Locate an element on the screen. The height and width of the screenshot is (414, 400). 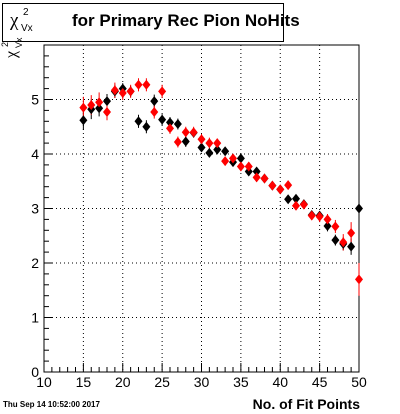
x-tick-label: 30 is located at coordinates (202, 382).